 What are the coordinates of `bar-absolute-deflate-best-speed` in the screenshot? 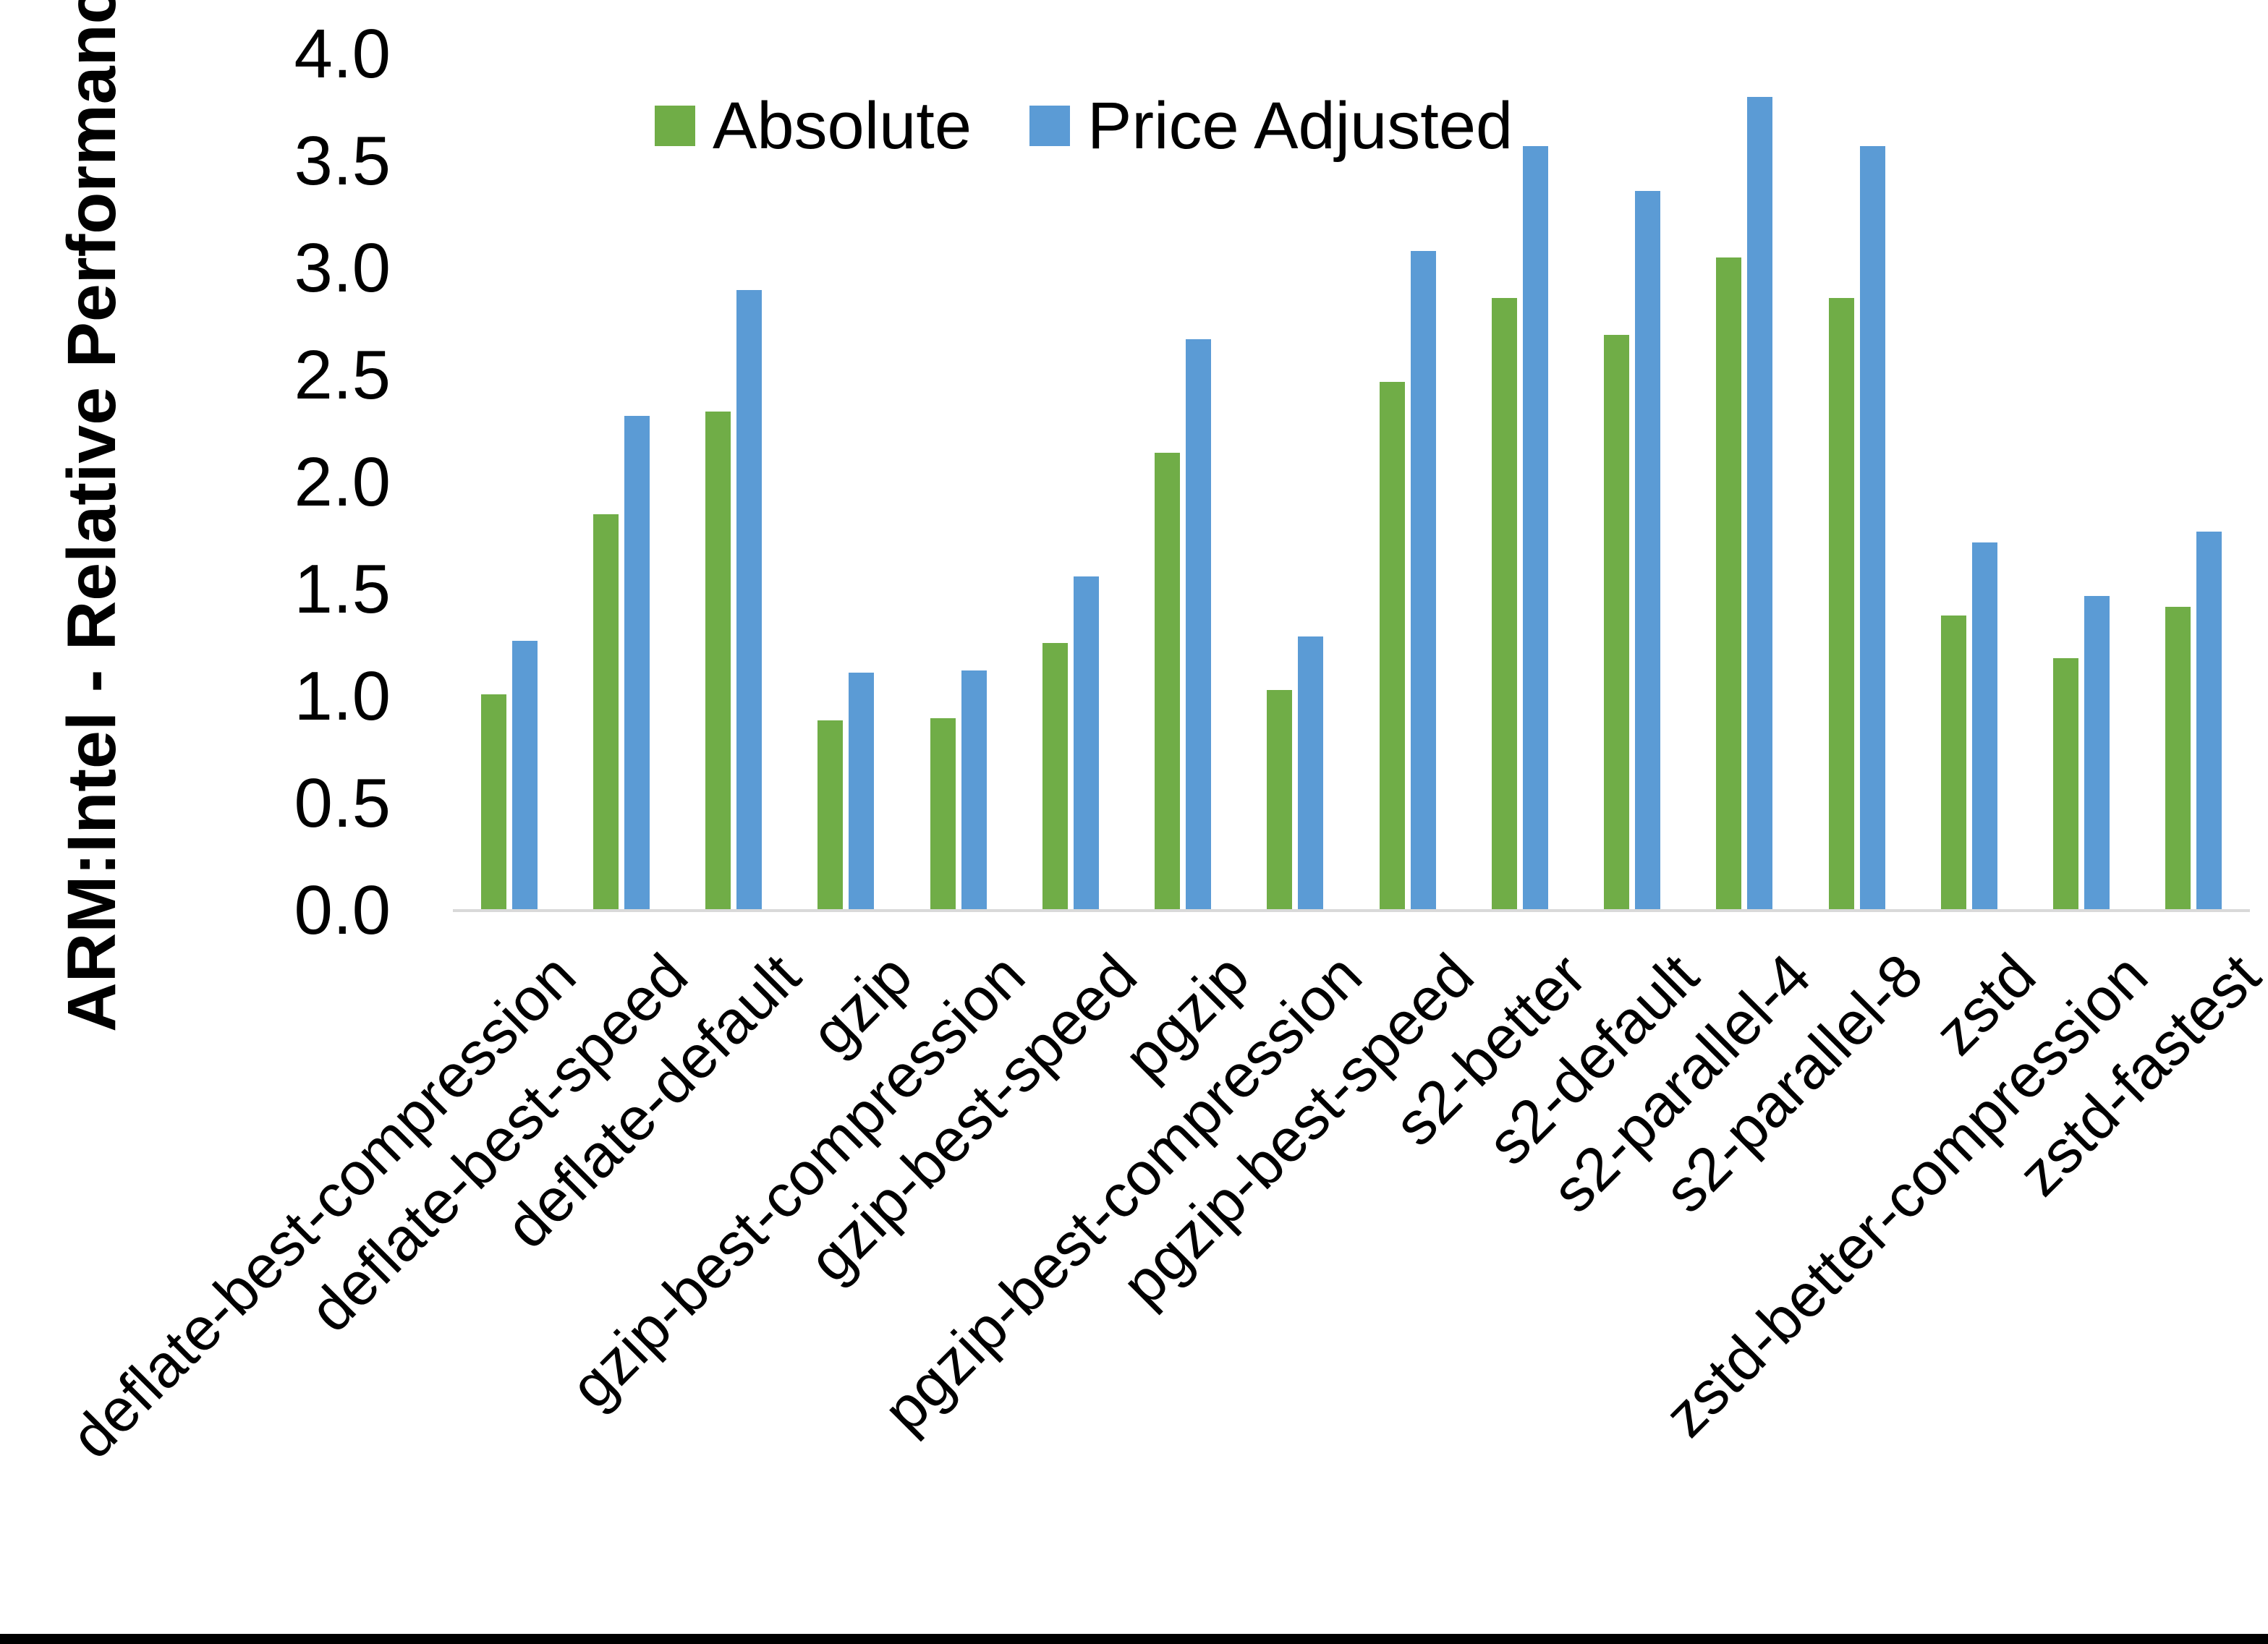 It's located at (606, 712).